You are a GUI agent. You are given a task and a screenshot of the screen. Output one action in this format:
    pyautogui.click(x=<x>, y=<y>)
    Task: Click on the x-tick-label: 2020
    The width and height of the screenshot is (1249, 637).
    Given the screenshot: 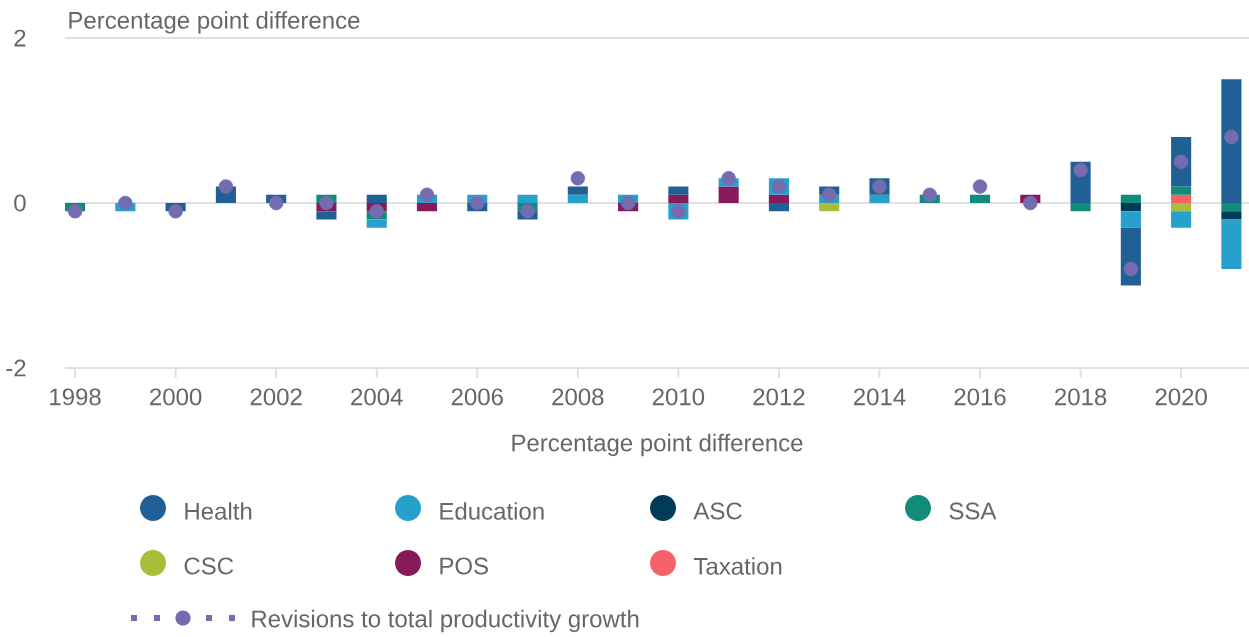 What is the action you would take?
    pyautogui.click(x=1181, y=397)
    